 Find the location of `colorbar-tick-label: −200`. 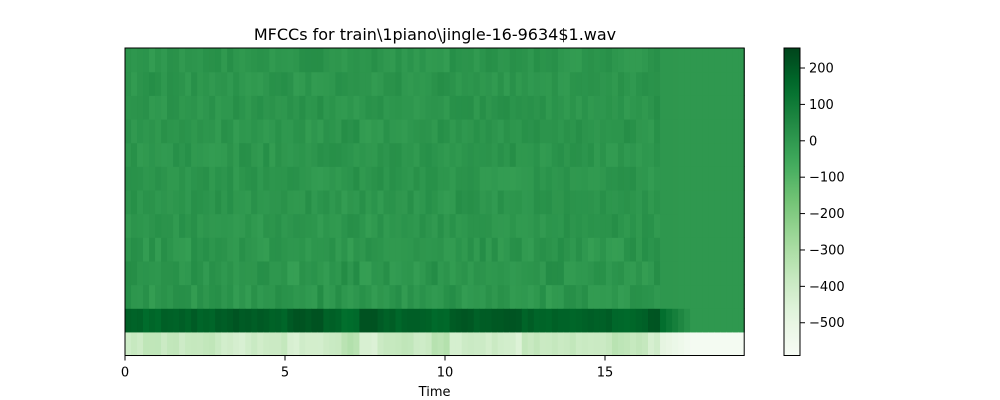

colorbar-tick-label: −200 is located at coordinates (827, 214).